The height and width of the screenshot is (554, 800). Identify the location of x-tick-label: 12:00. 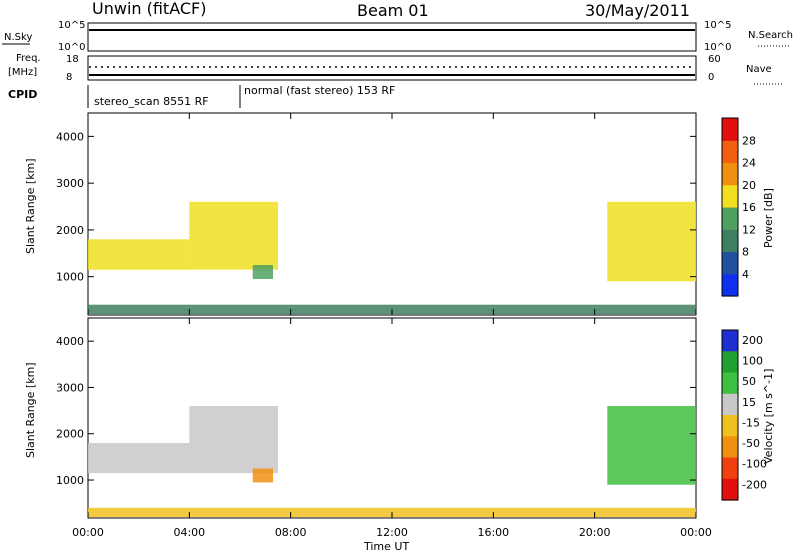
(392, 532).